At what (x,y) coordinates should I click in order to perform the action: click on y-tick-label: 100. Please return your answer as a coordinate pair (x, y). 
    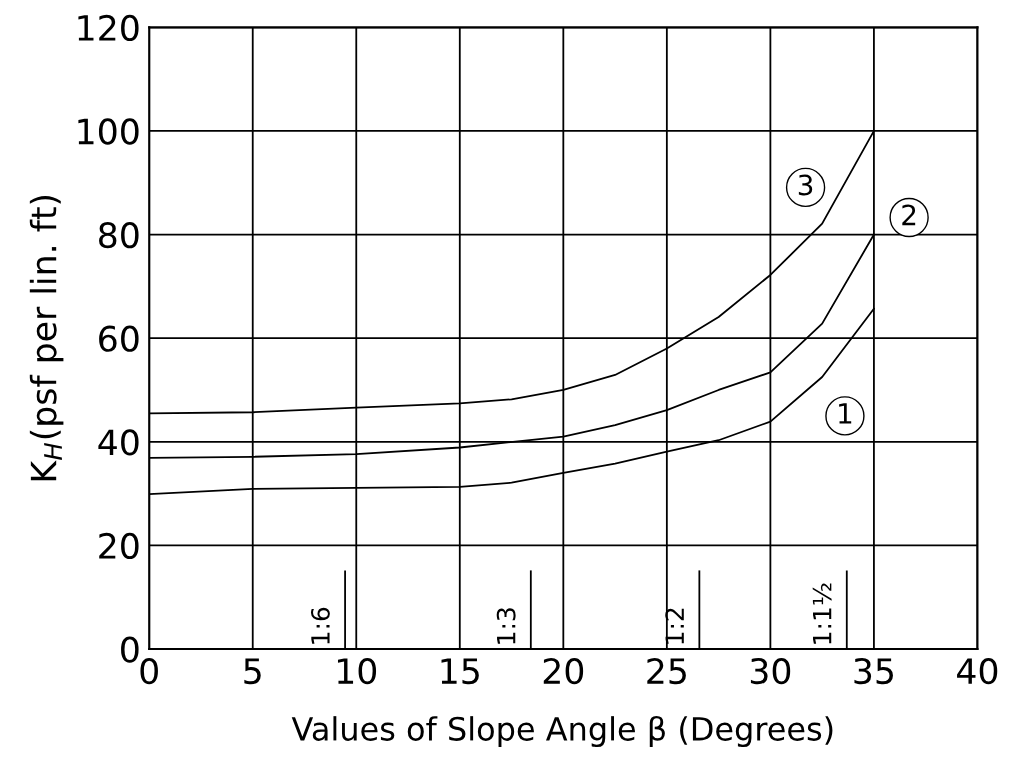
    Looking at the image, I should click on (108, 131).